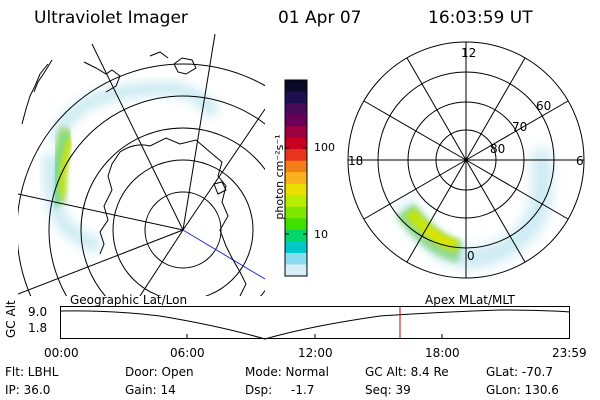 The image size is (600, 400). I want to click on observation-date: 01 Apr 07, so click(320, 18).